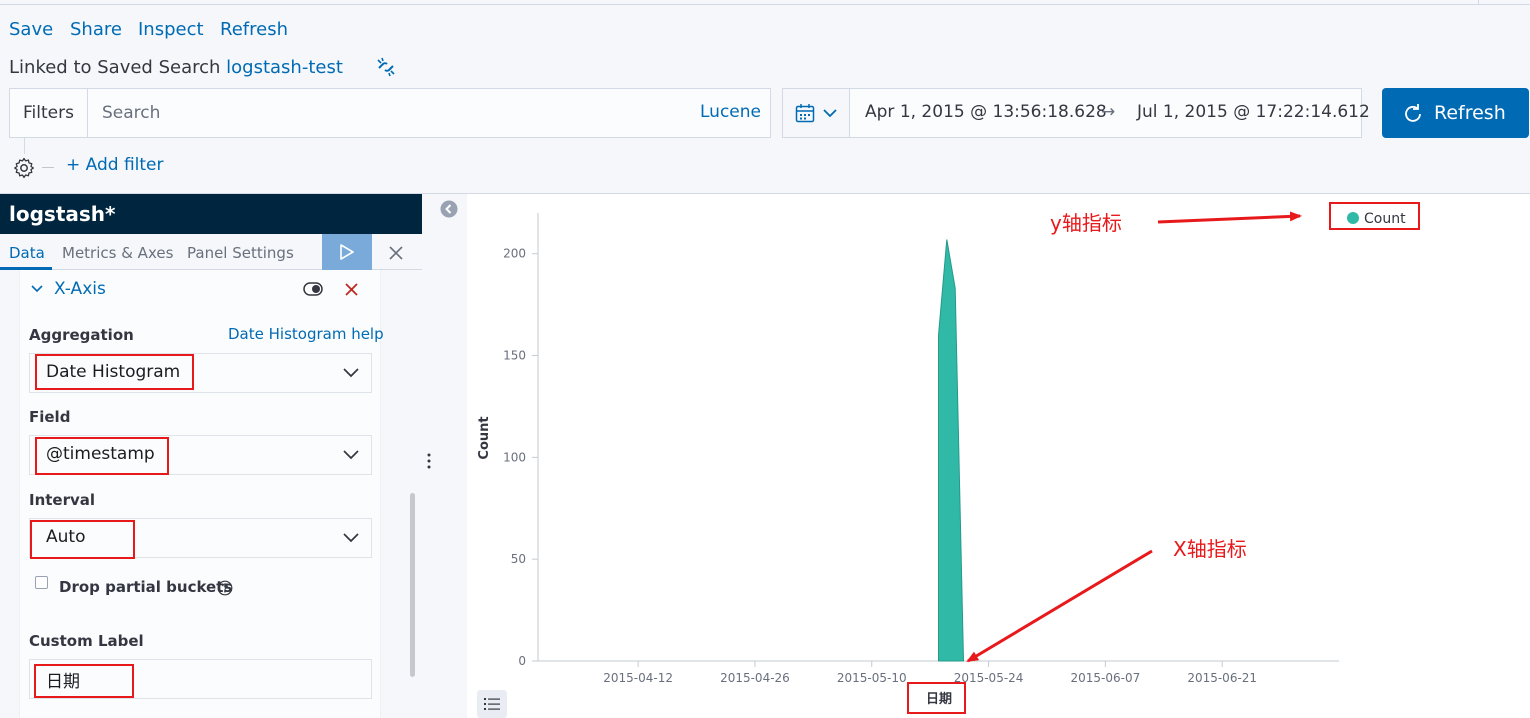  What do you see at coordinates (1210, 549) in the screenshot?
I see `x-axis-annotation: X轴指标` at bounding box center [1210, 549].